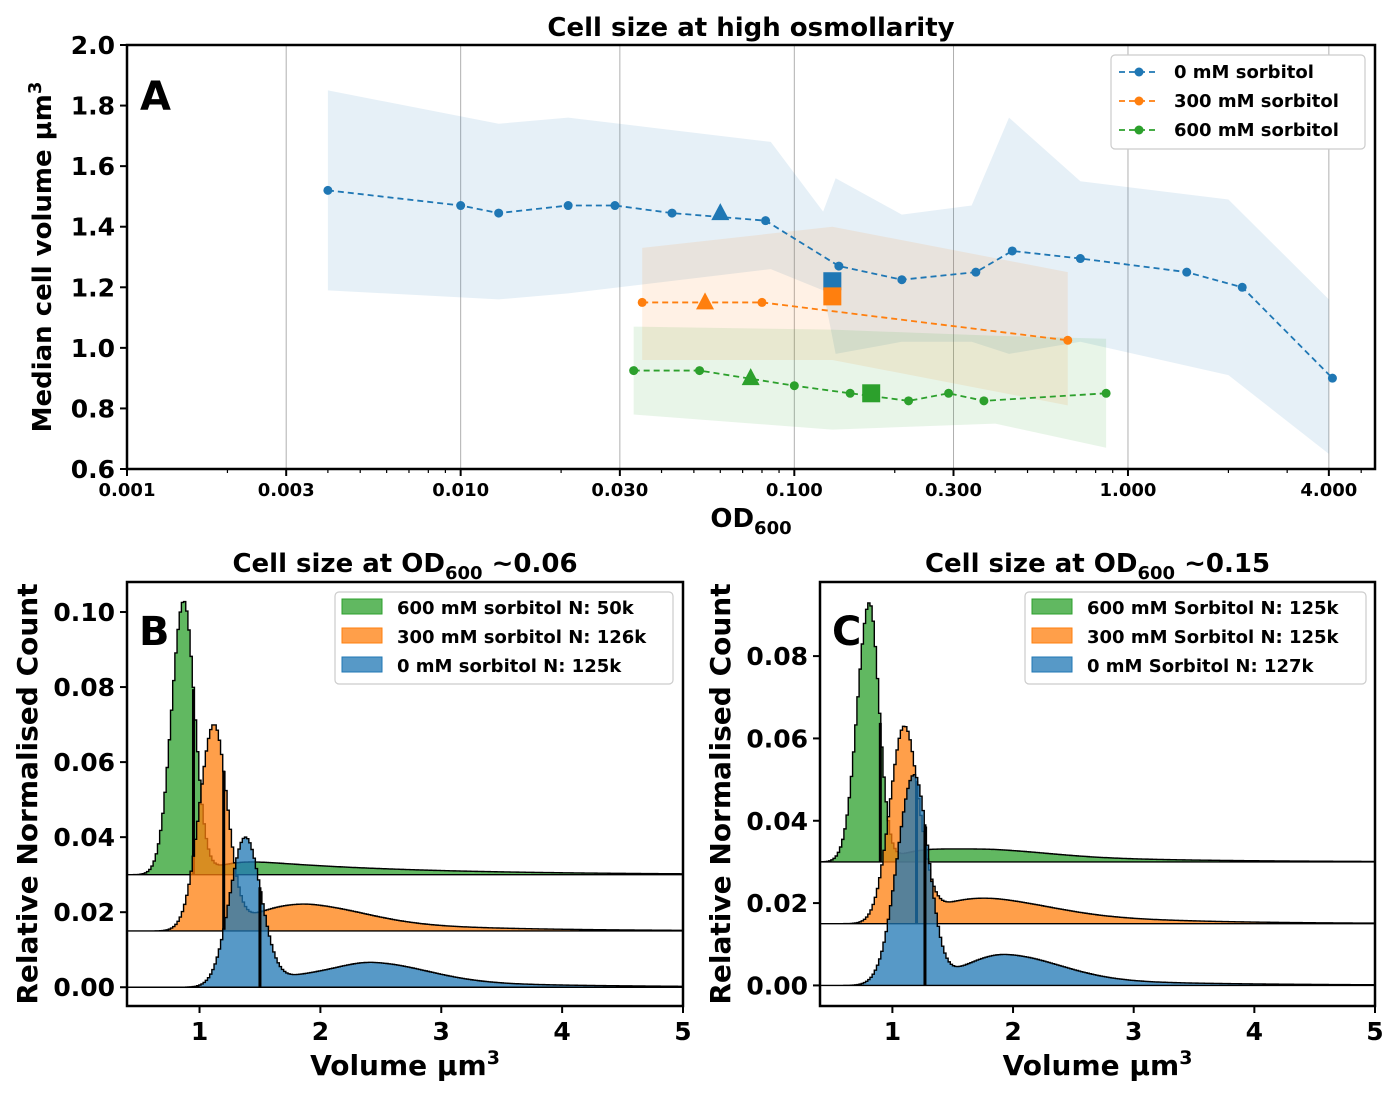  I want to click on band-300-mm-sorbitol, so click(855, 316).